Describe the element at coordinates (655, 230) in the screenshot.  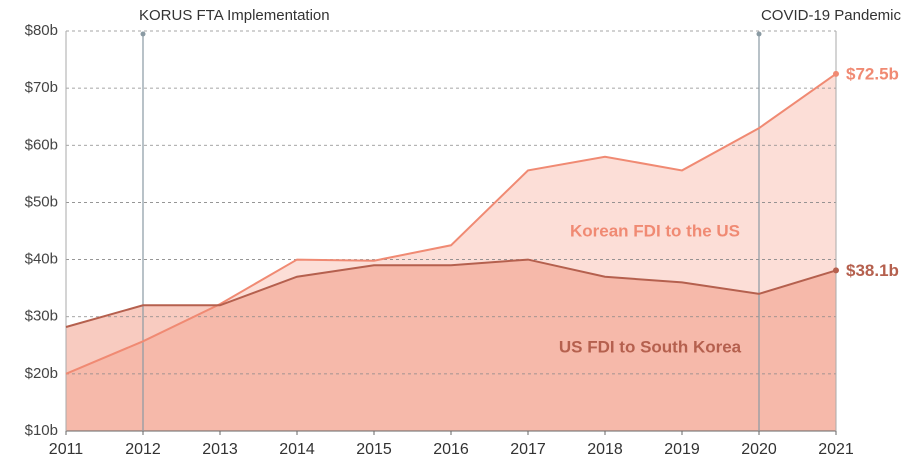
I see `series-label: Korean FDI to the US` at that location.